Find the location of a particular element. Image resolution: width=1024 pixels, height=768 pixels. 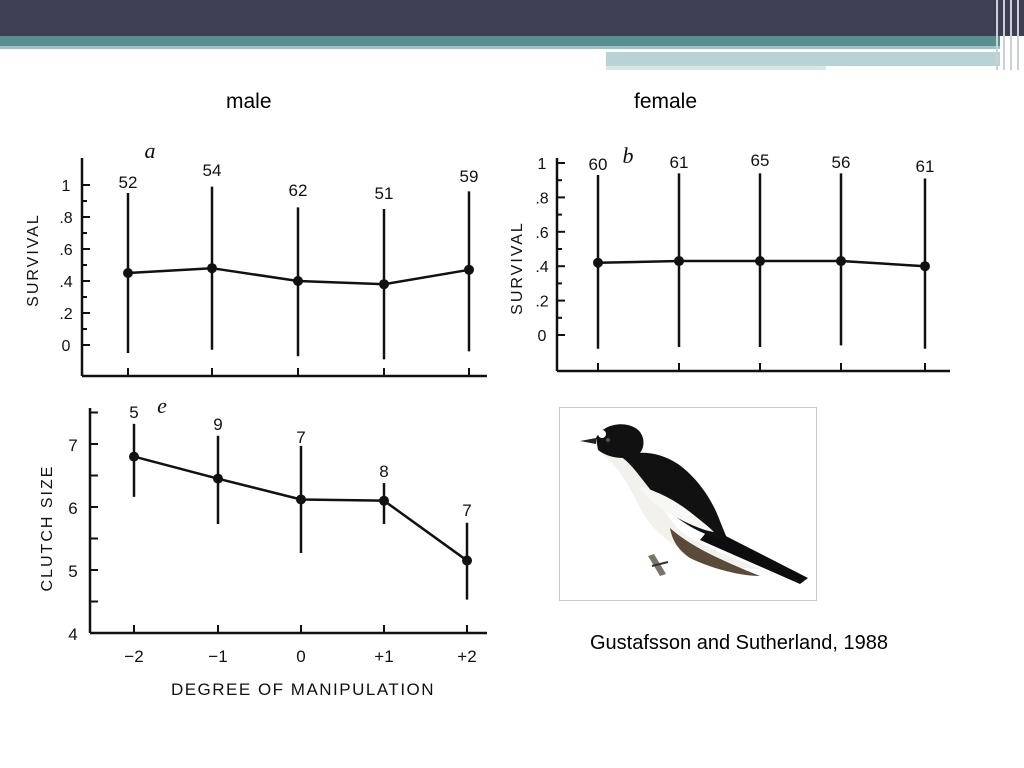

x-tick-label: −2 is located at coordinates (133, 656).